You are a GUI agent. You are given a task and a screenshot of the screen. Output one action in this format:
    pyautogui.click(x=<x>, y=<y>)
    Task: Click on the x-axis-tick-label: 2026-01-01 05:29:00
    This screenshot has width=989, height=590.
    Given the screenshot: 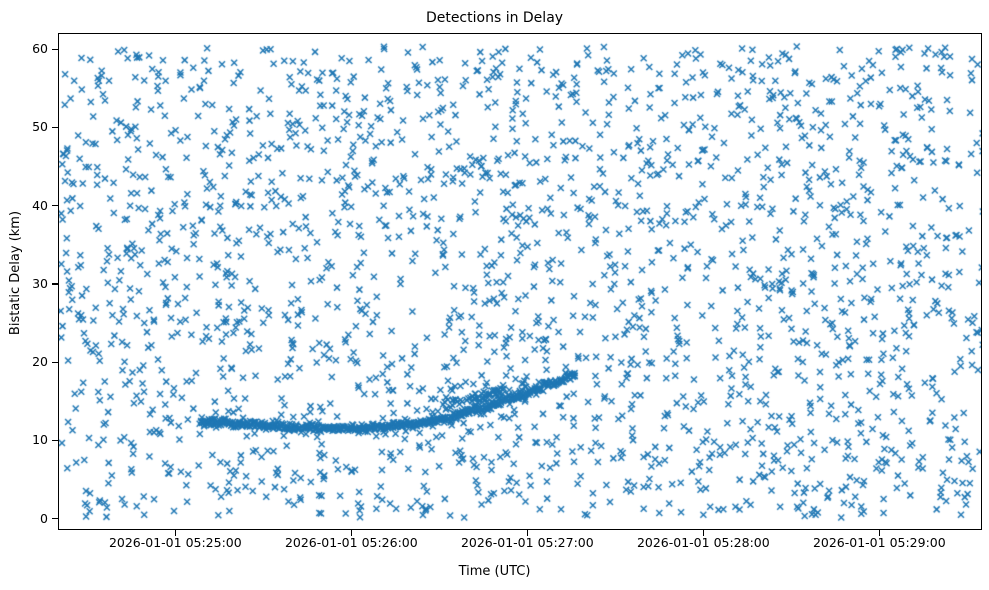 What is the action you would take?
    pyautogui.click(x=879, y=542)
    